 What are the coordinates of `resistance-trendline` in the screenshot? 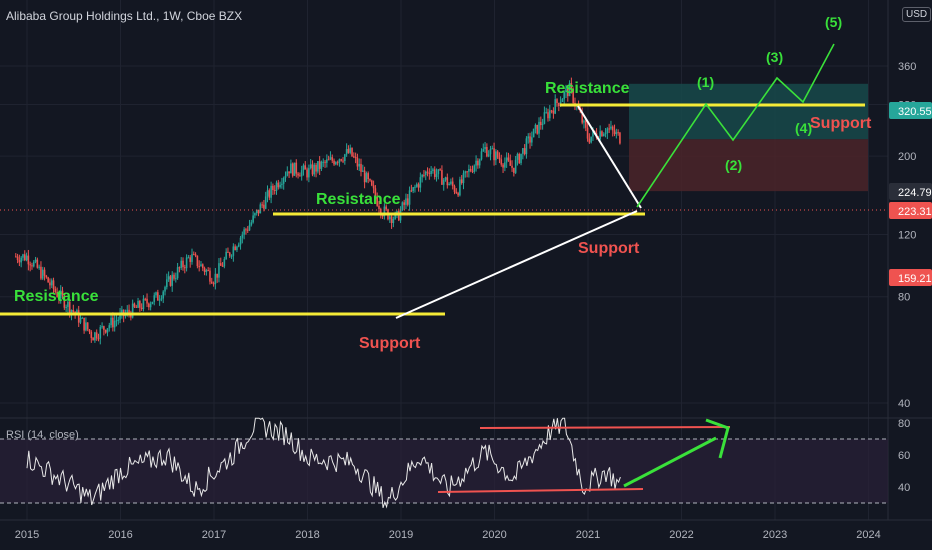 It's located at (609, 157).